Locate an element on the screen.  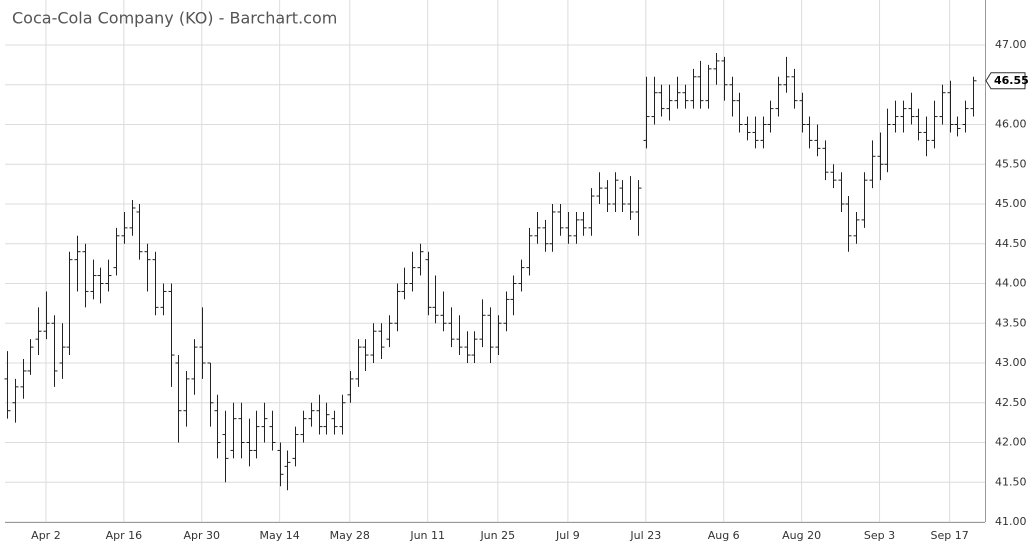
y-tick-label: 43.50 is located at coordinates (1011, 322).